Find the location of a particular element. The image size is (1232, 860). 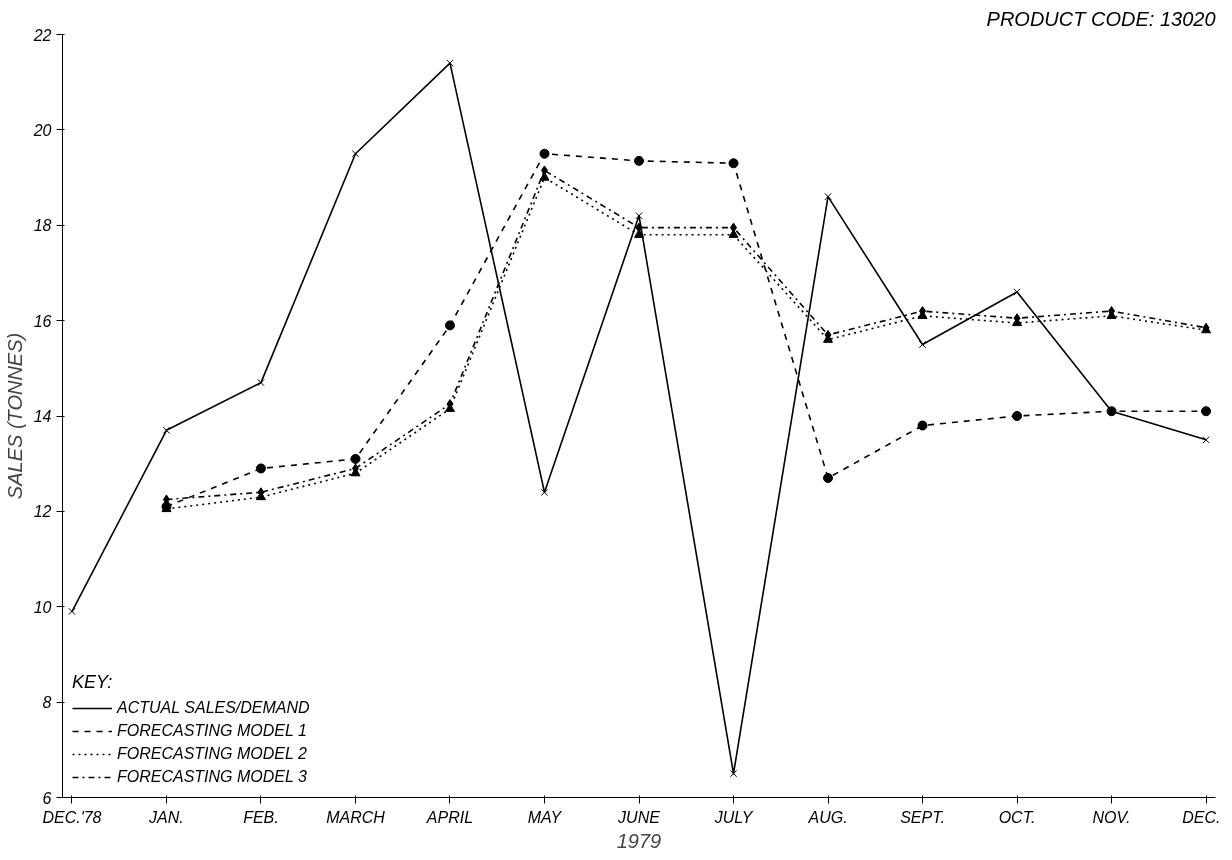

chart-title: PRODUCT CODE: 13020 is located at coordinates (1101, 18).